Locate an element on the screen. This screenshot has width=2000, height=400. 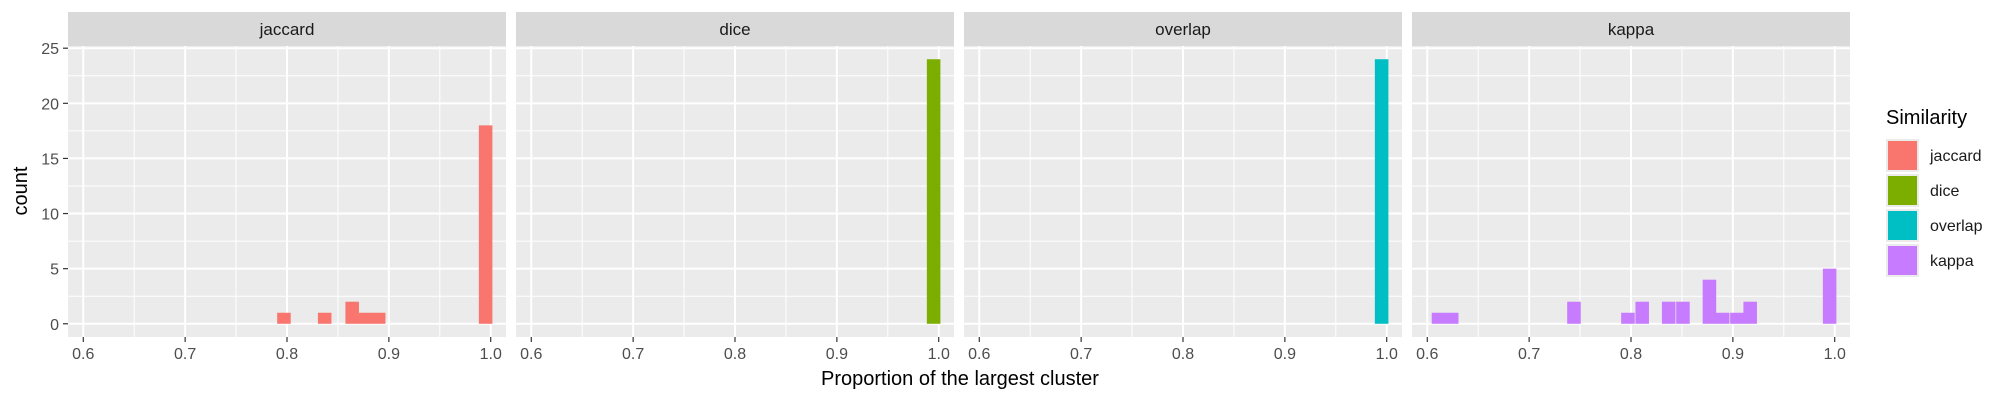
y-tick-label: 15 is located at coordinates (50, 159).